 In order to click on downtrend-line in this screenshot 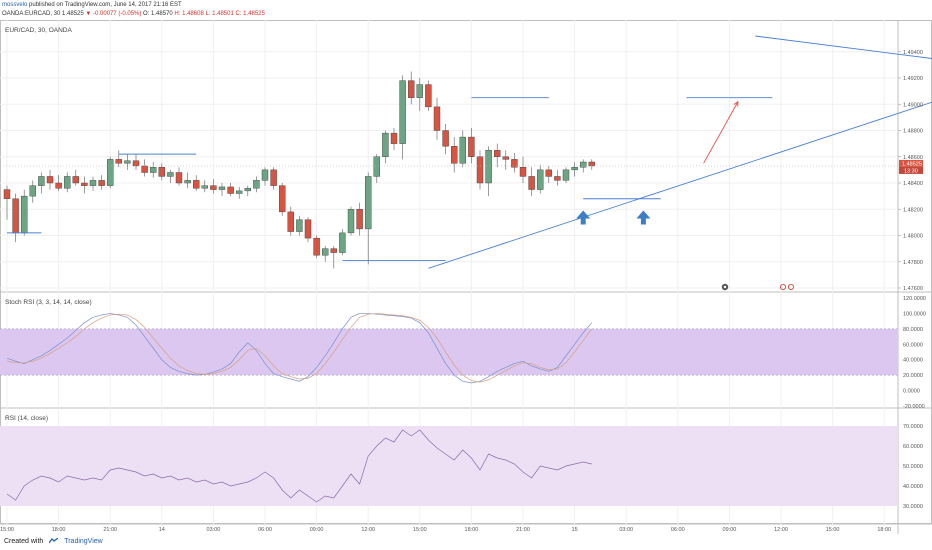, I will do `click(843, 47)`.